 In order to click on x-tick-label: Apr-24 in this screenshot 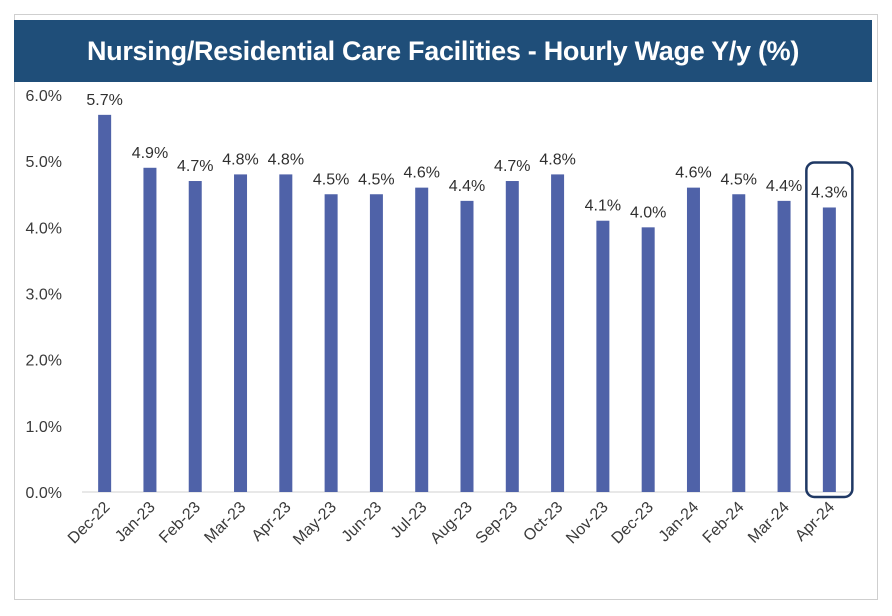, I will do `click(815, 522)`.